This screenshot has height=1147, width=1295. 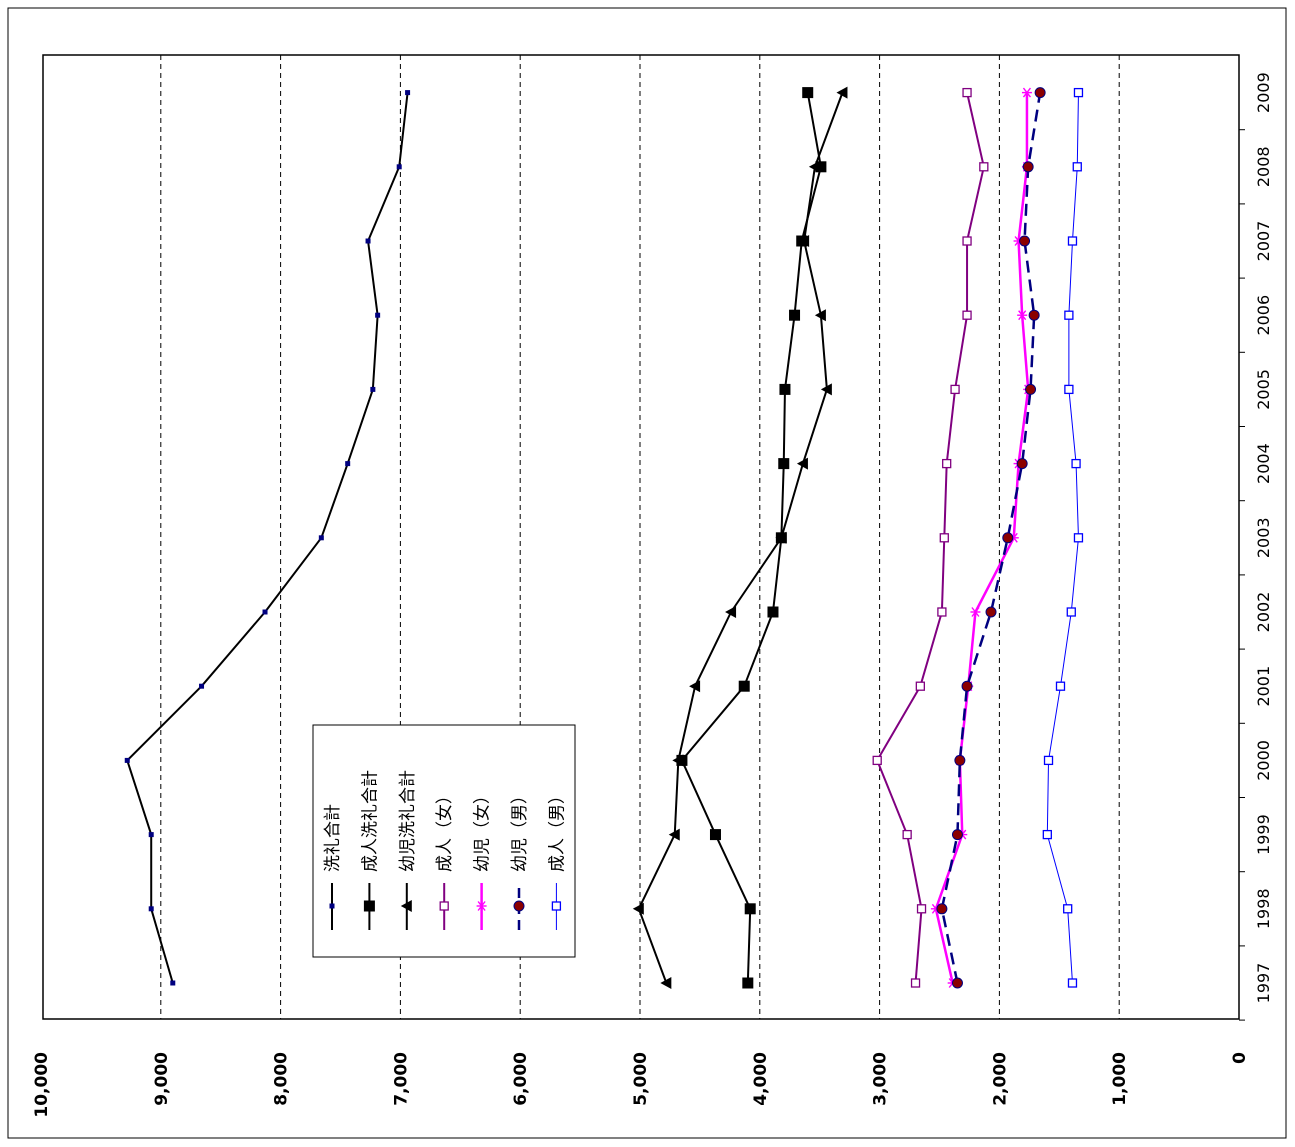 I want to click on y-tick-label: 3,000, so click(x=881, y=1079).